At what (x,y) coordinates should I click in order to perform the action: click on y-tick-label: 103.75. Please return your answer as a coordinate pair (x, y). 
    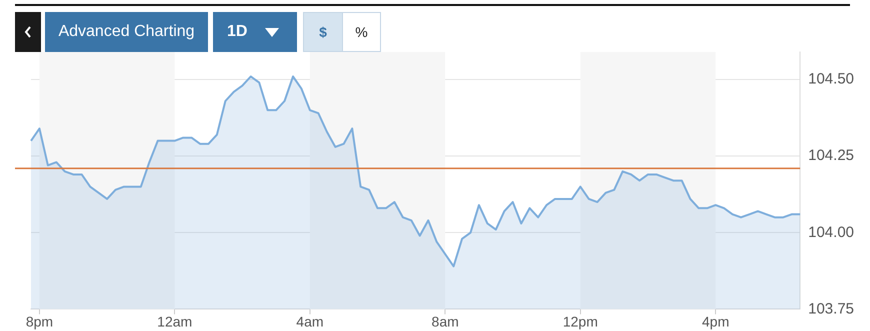
    Looking at the image, I should click on (831, 309).